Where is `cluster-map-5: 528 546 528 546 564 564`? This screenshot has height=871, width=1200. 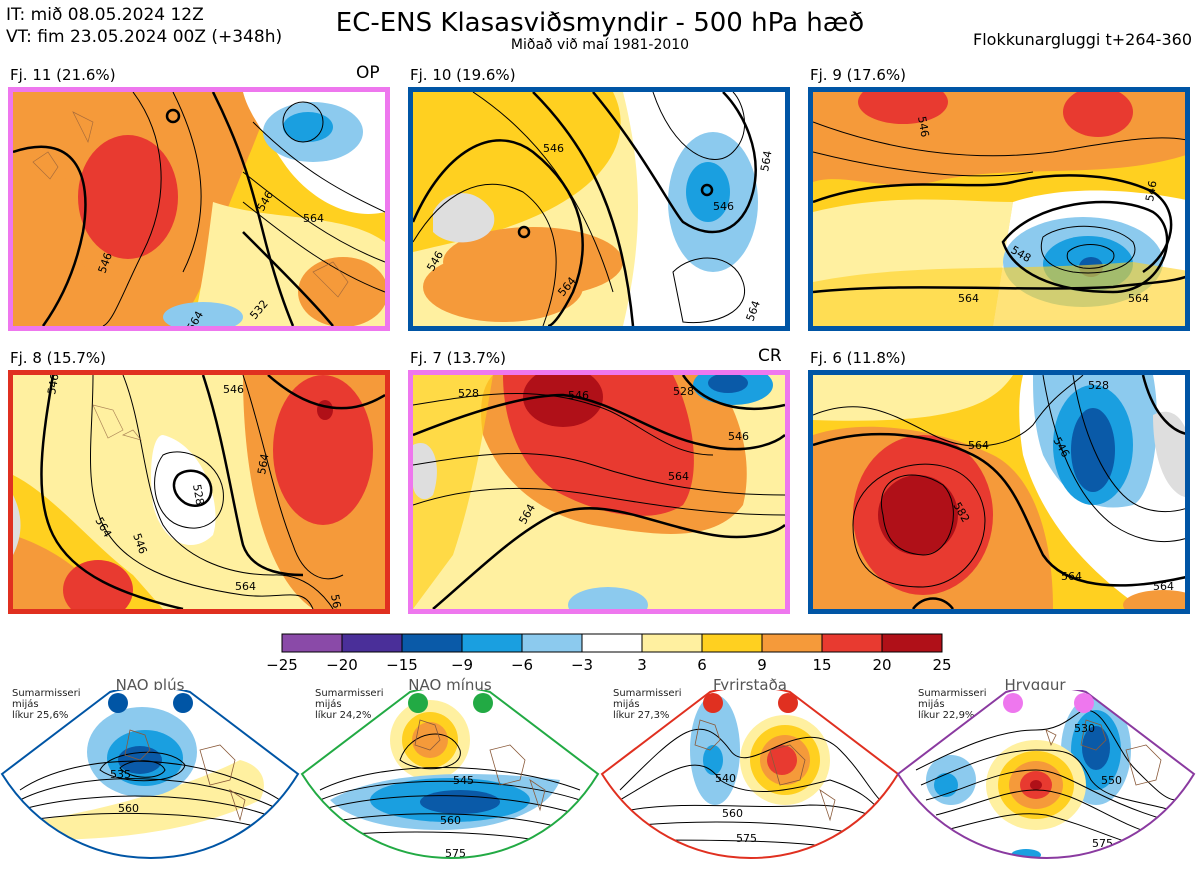
cluster-map-5: 528 546 528 546 564 564 is located at coordinates (599, 492).